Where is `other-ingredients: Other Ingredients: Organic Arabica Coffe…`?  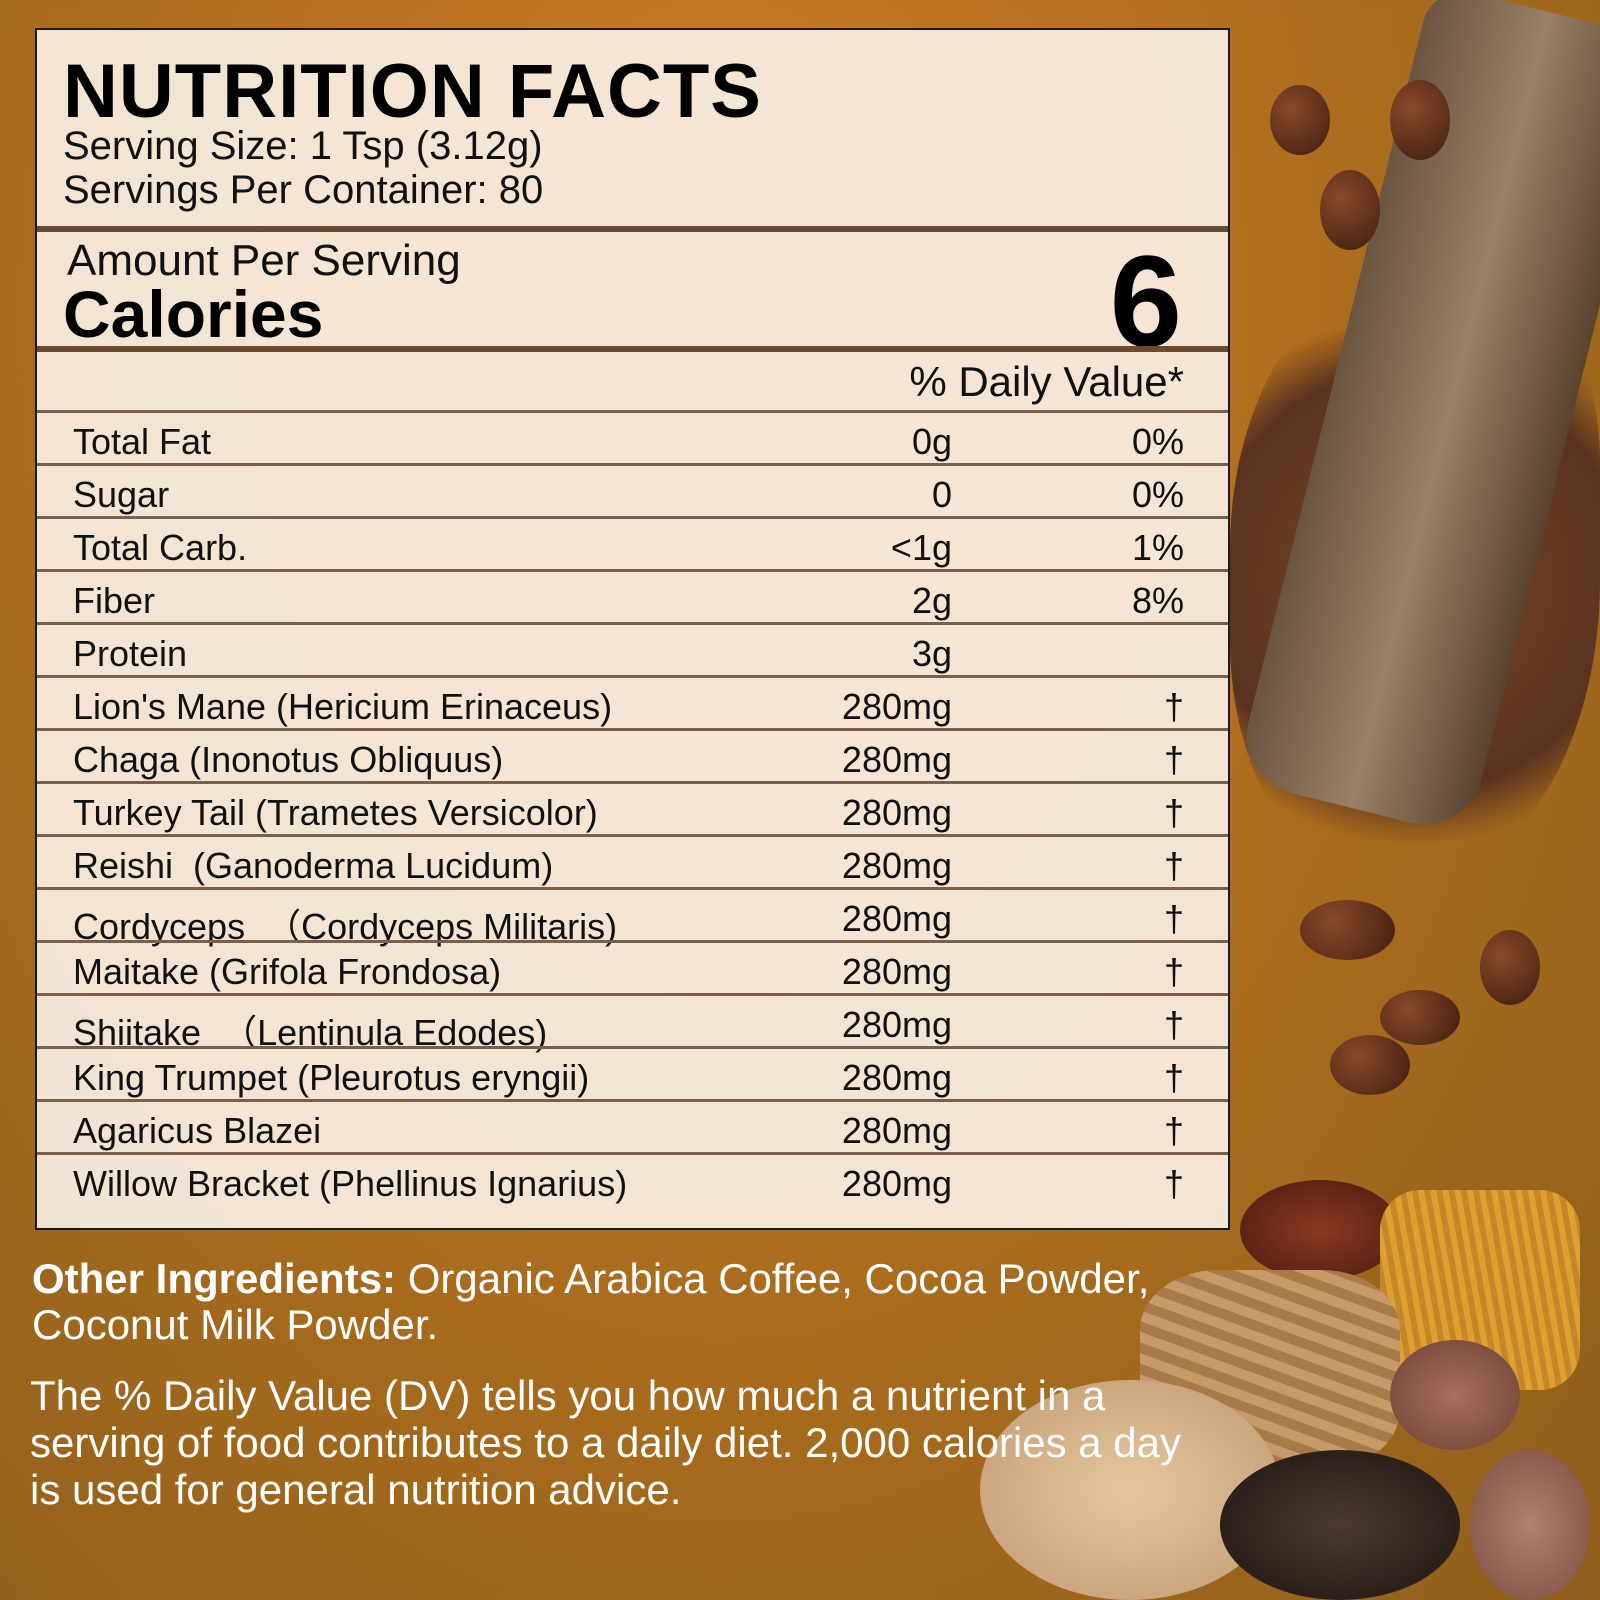
other-ingredients: Other Ingredients: Organic Arabica Coffe… is located at coordinates (662, 1302).